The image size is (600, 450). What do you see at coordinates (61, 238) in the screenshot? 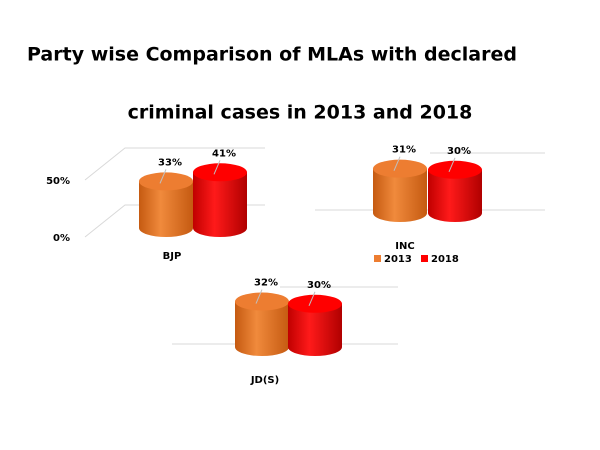
I see `y-tick-label: 0%` at bounding box center [61, 238].